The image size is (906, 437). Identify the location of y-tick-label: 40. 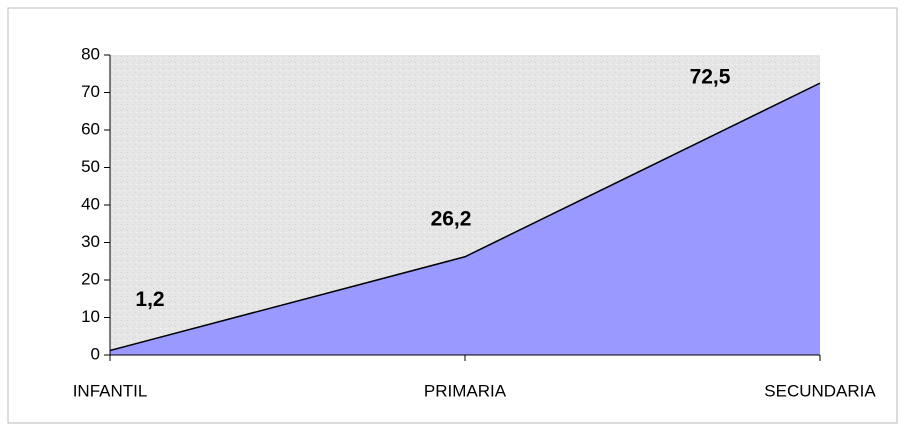
(90, 203).